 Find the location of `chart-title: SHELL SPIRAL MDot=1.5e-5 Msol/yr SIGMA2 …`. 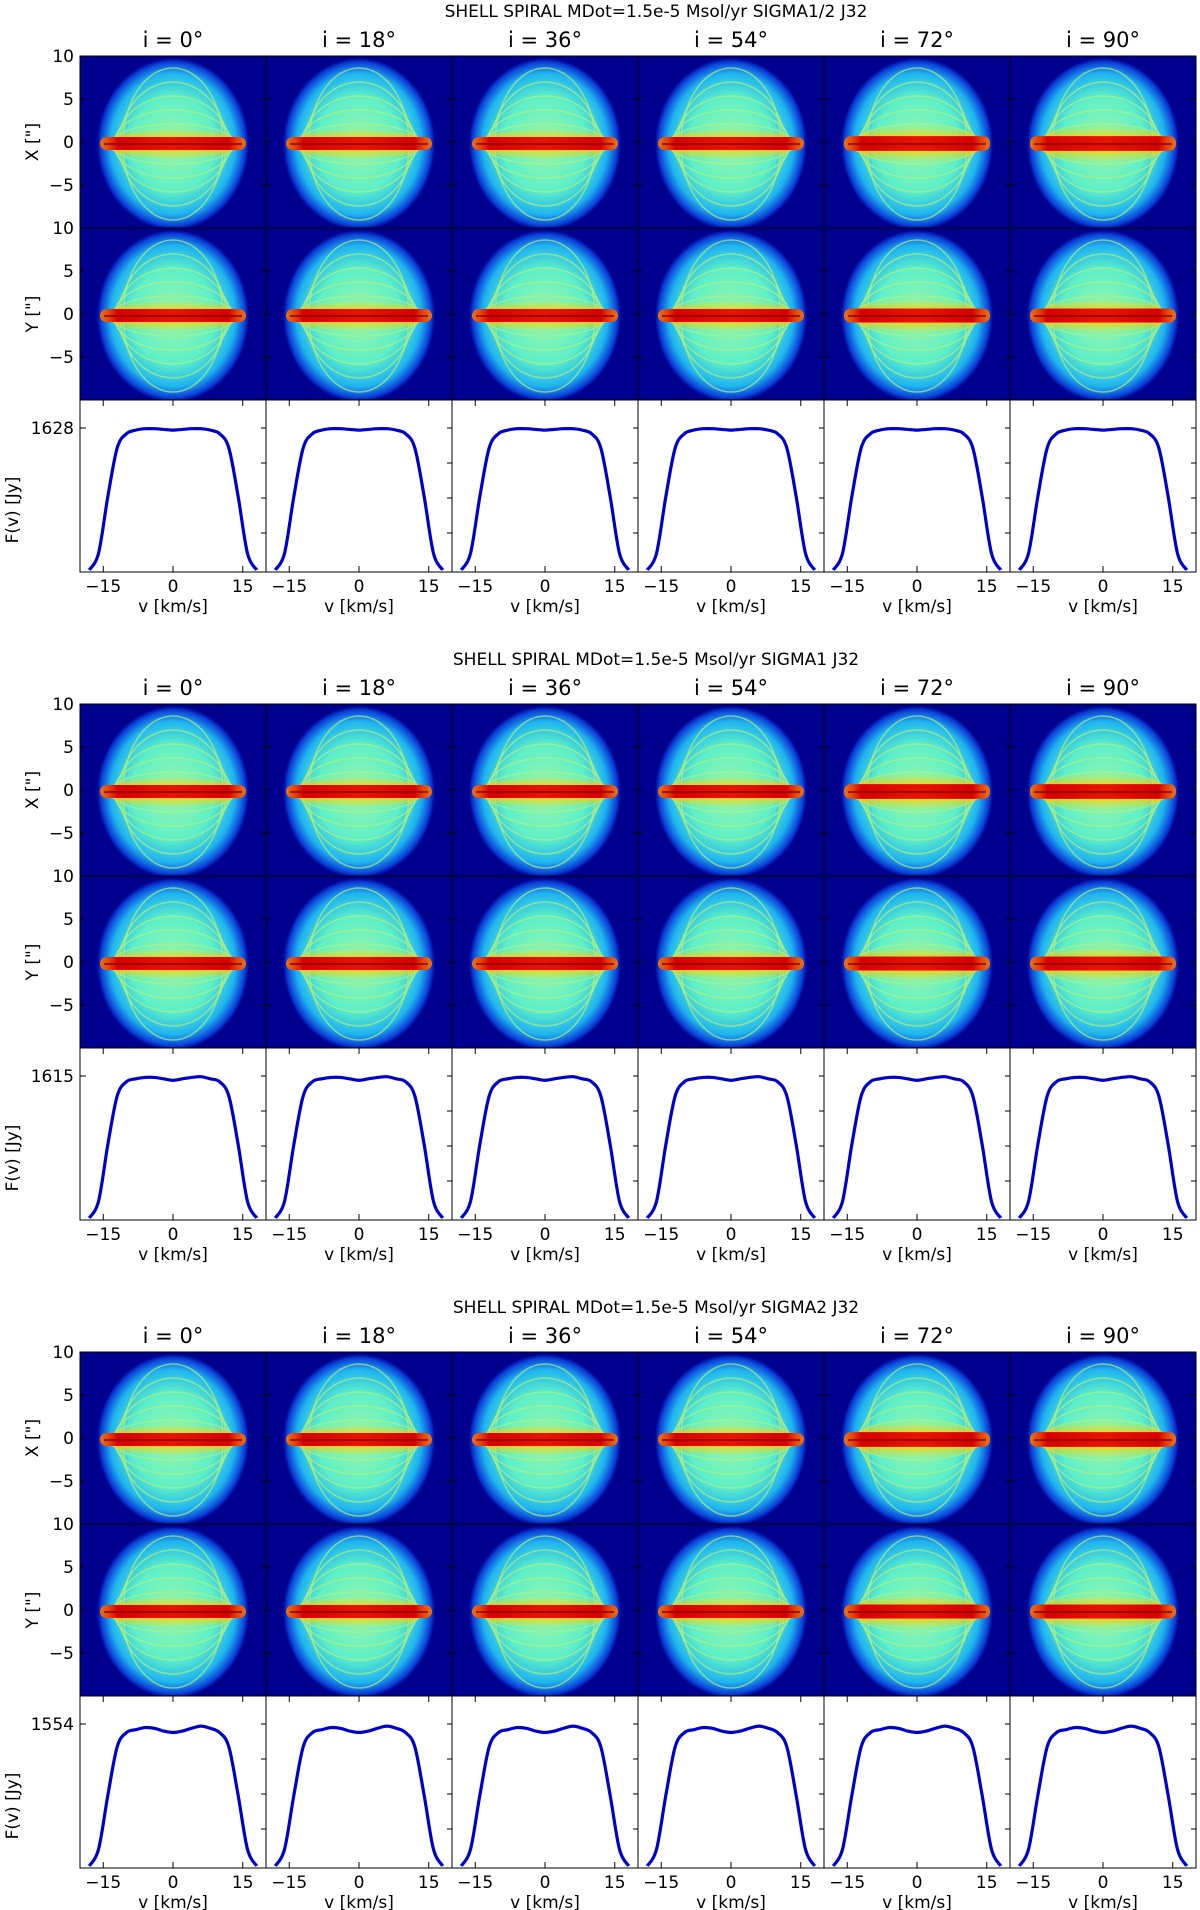

chart-title: SHELL SPIRAL MDot=1.5e-5 Msol/yr SIGMA2 … is located at coordinates (656, 1308).